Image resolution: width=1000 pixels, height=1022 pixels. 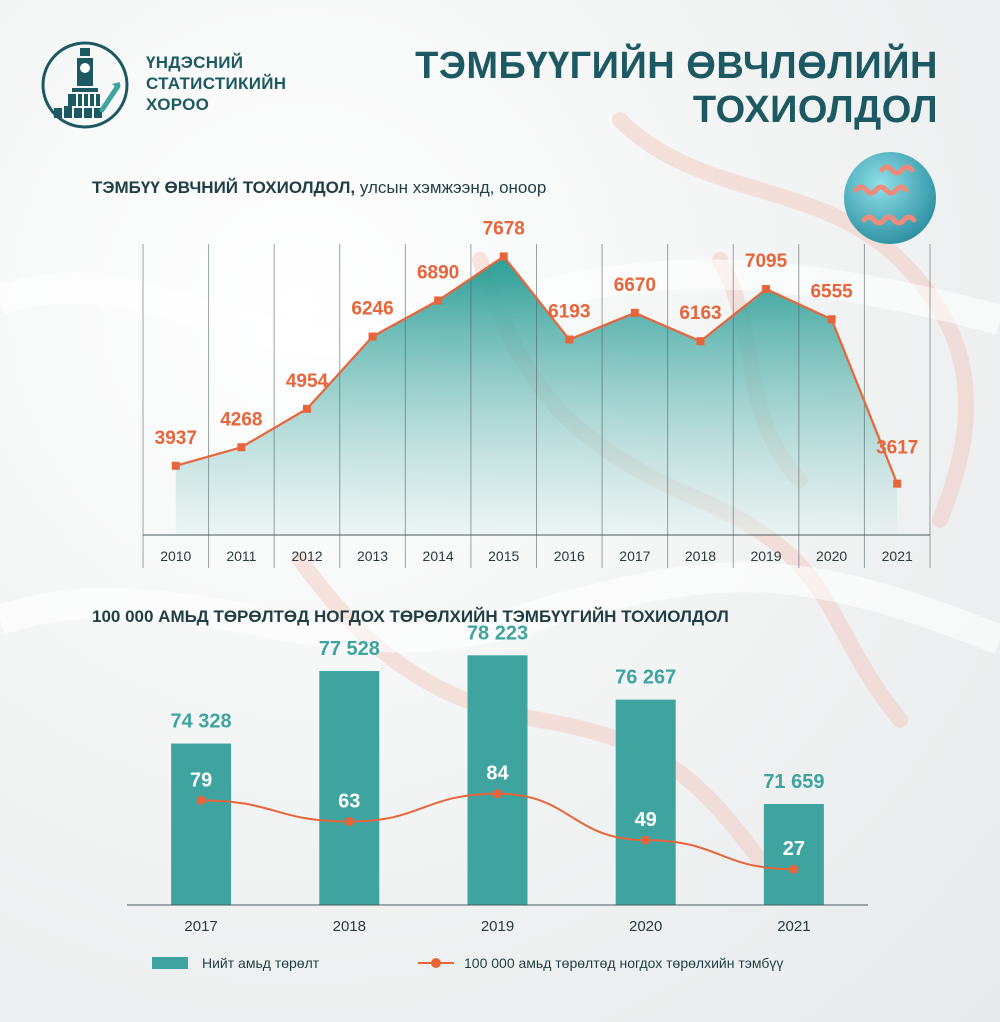 What do you see at coordinates (201, 722) in the screenshot?
I see `chart2-bar-label-2017: 74 328` at bounding box center [201, 722].